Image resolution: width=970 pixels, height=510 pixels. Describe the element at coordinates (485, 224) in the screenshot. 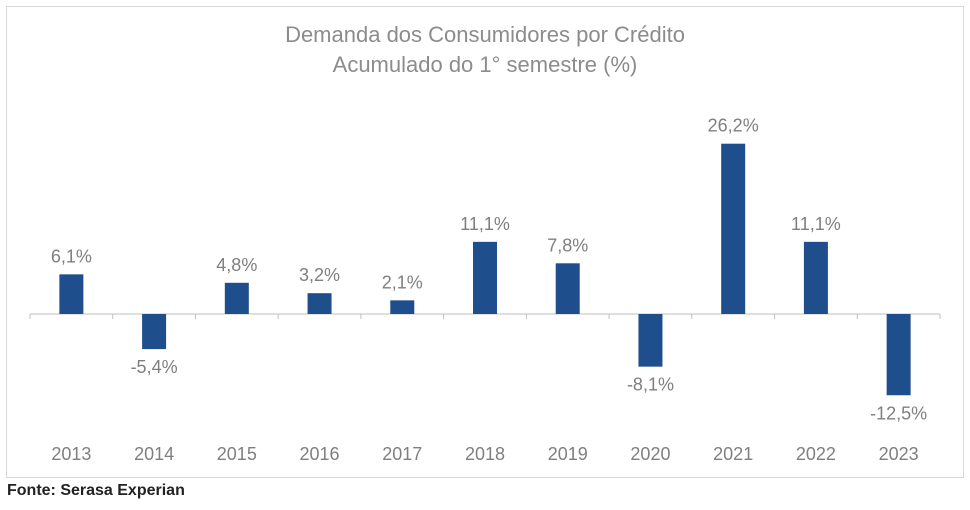

I see `data-label-2018: 11,1%` at that location.